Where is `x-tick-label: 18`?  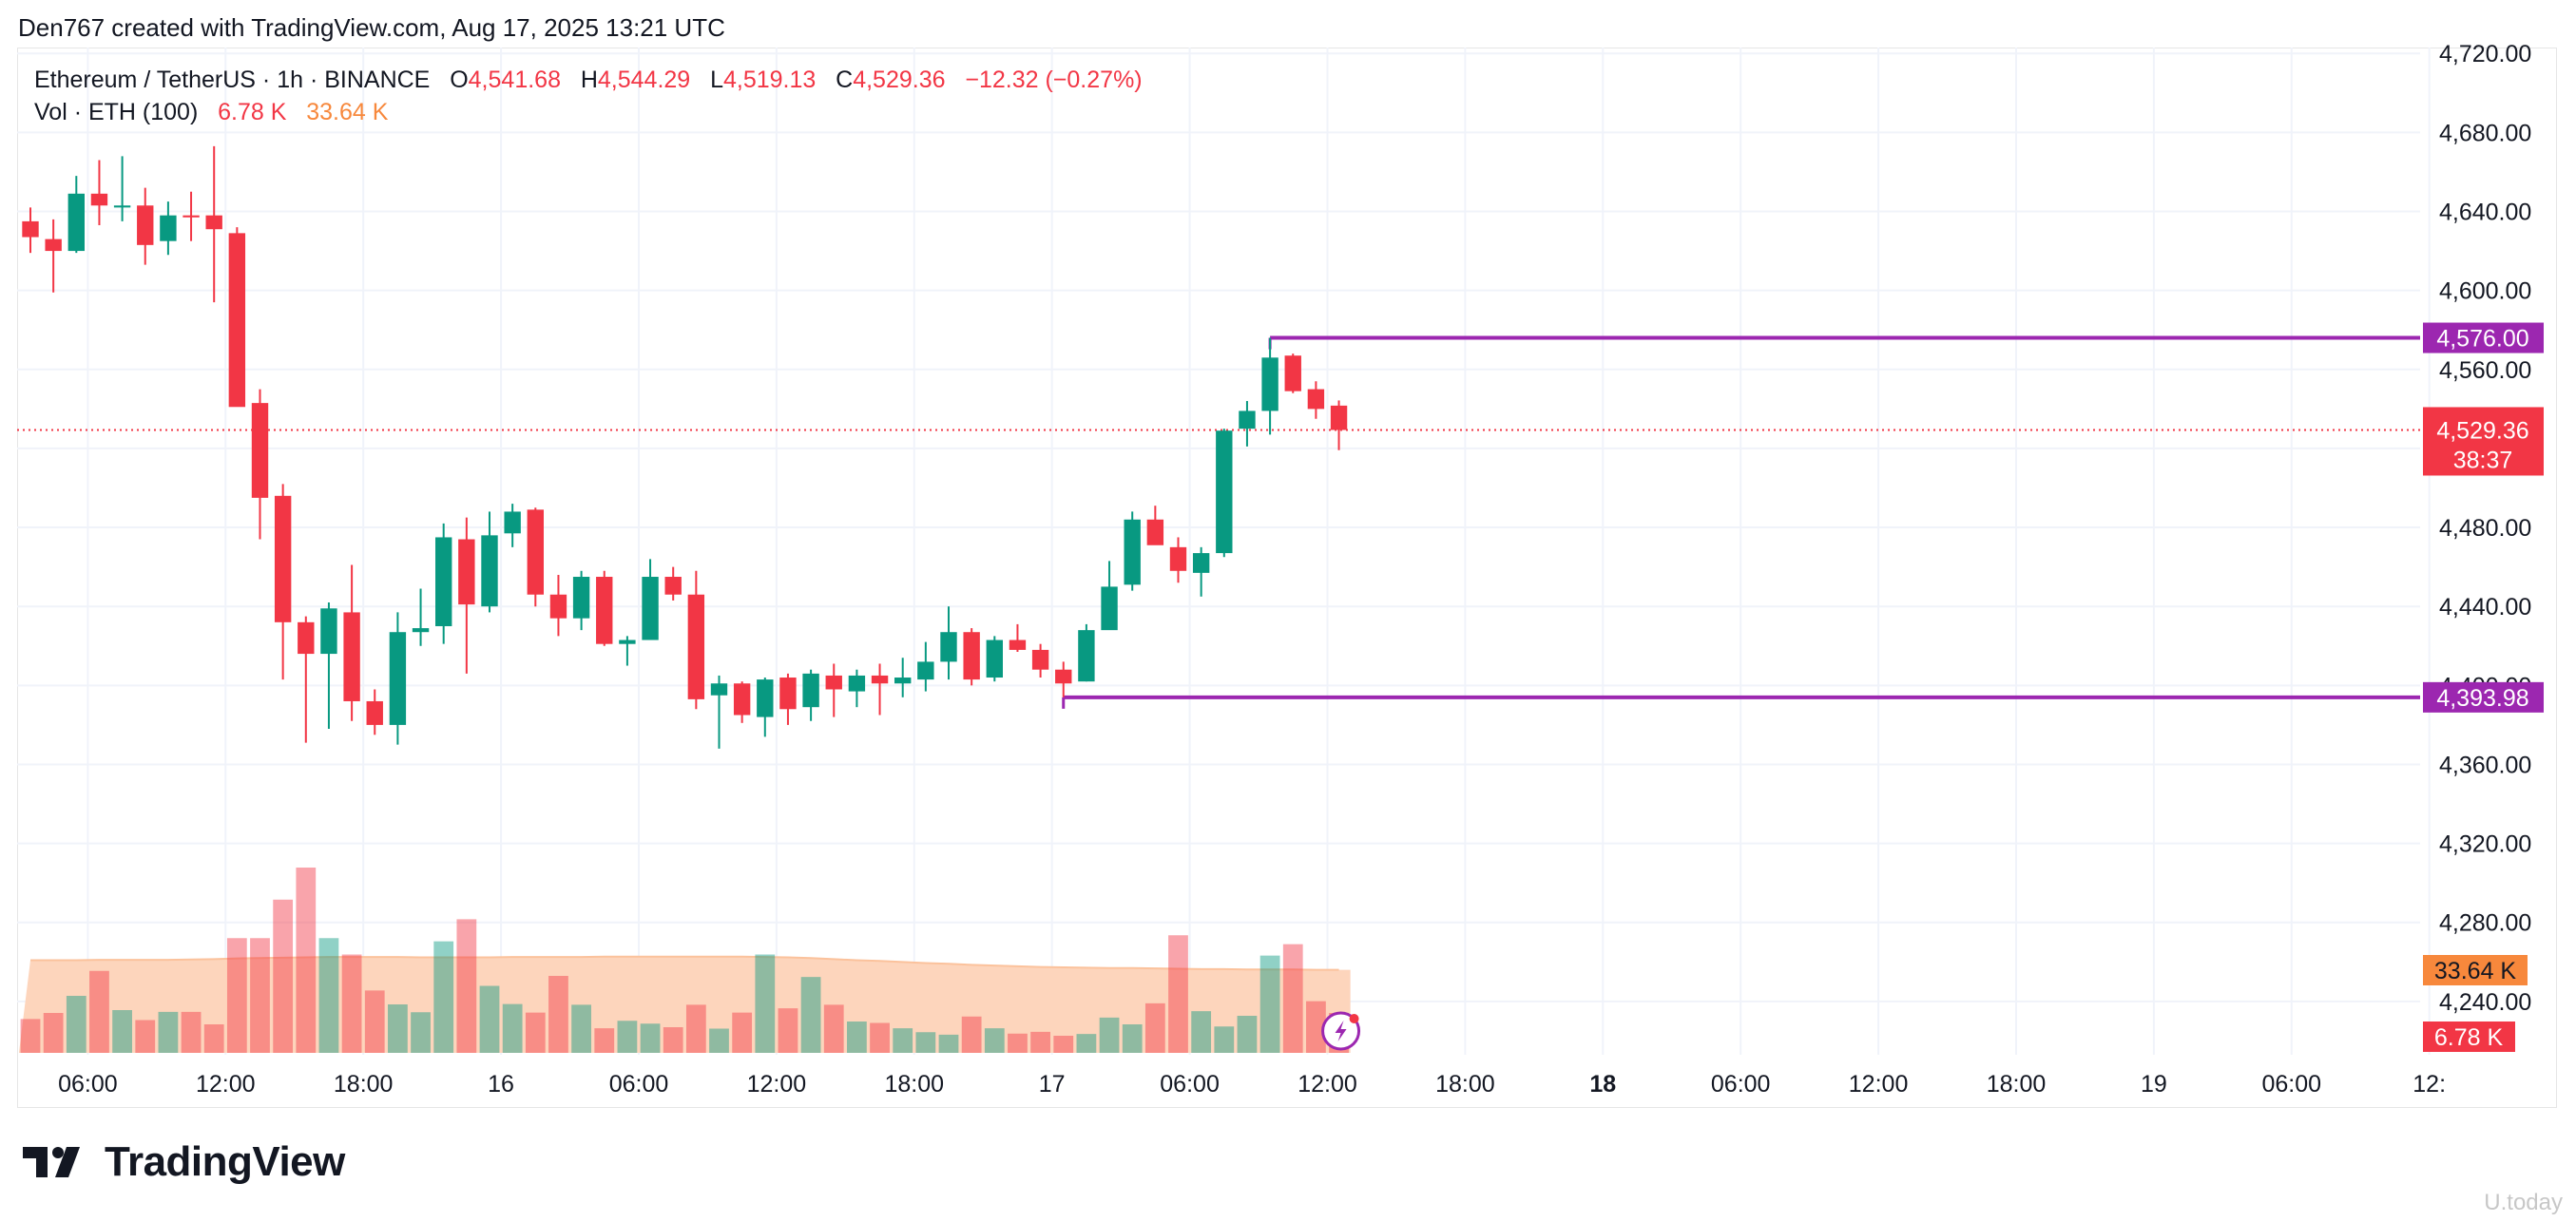
x-tick-label: 18 is located at coordinates (1603, 1084).